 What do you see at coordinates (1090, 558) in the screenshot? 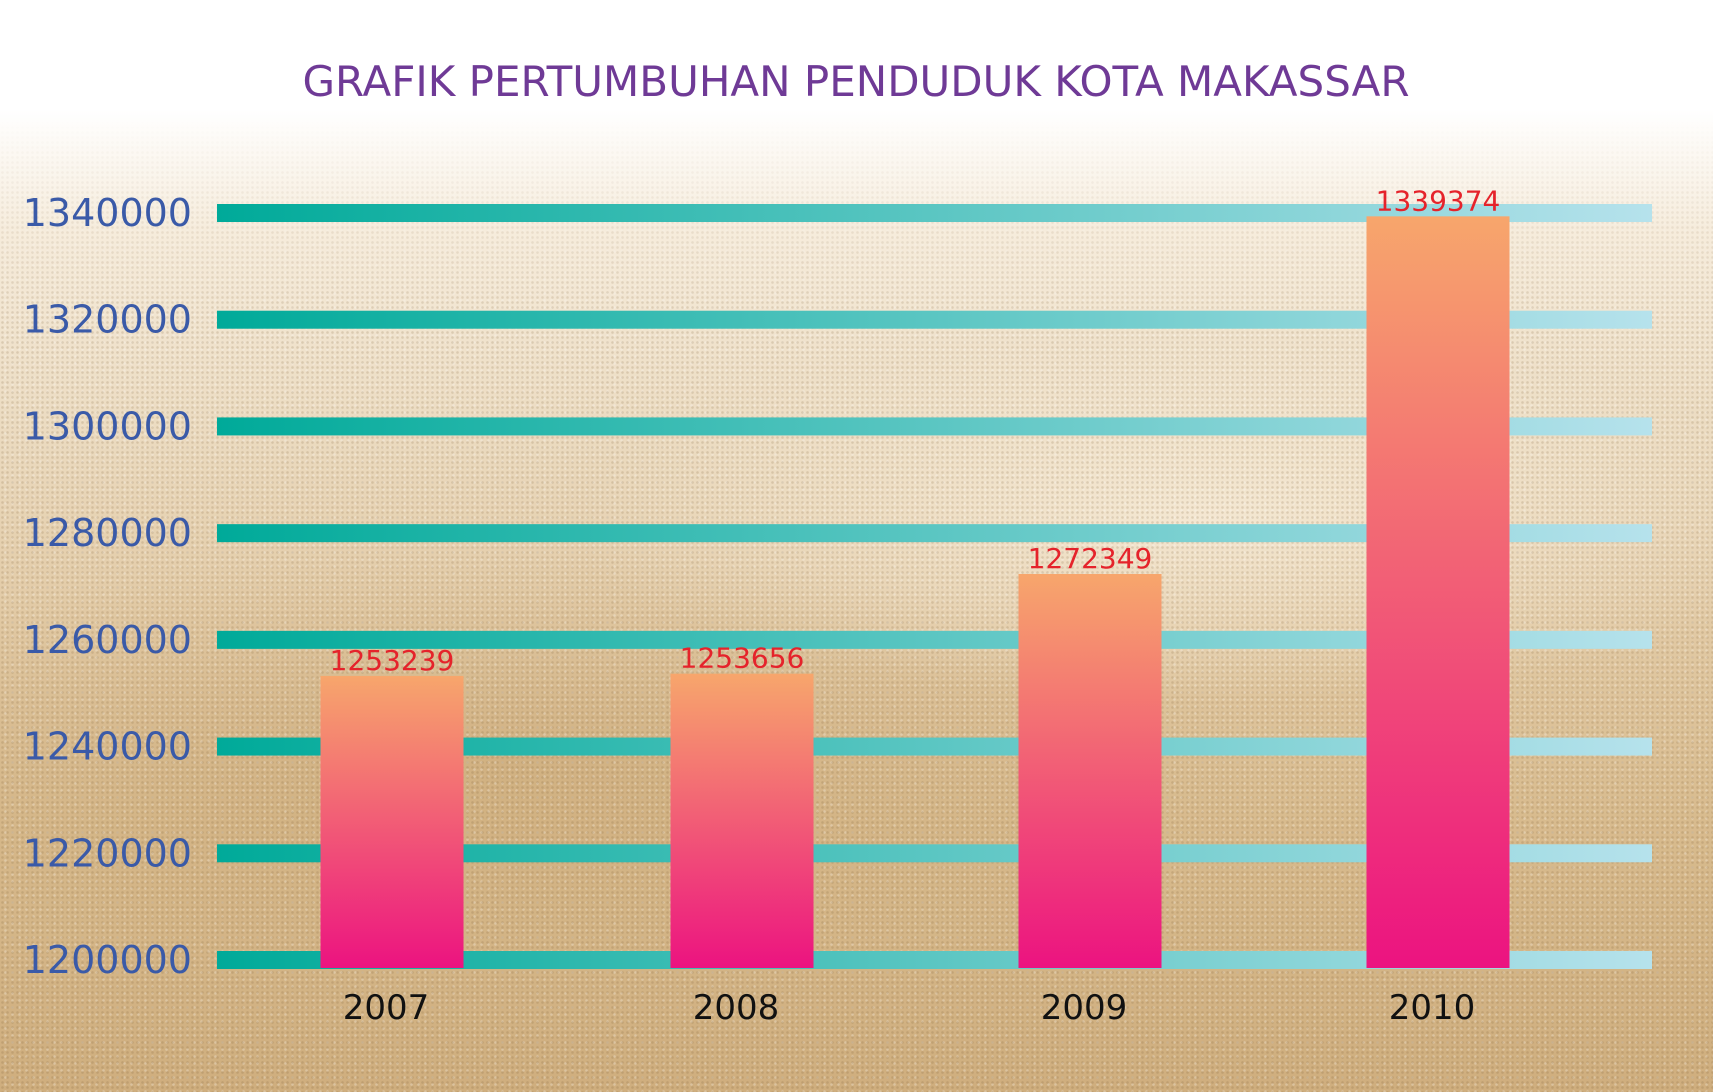
I see `data-label-2009: 1272349` at bounding box center [1090, 558].